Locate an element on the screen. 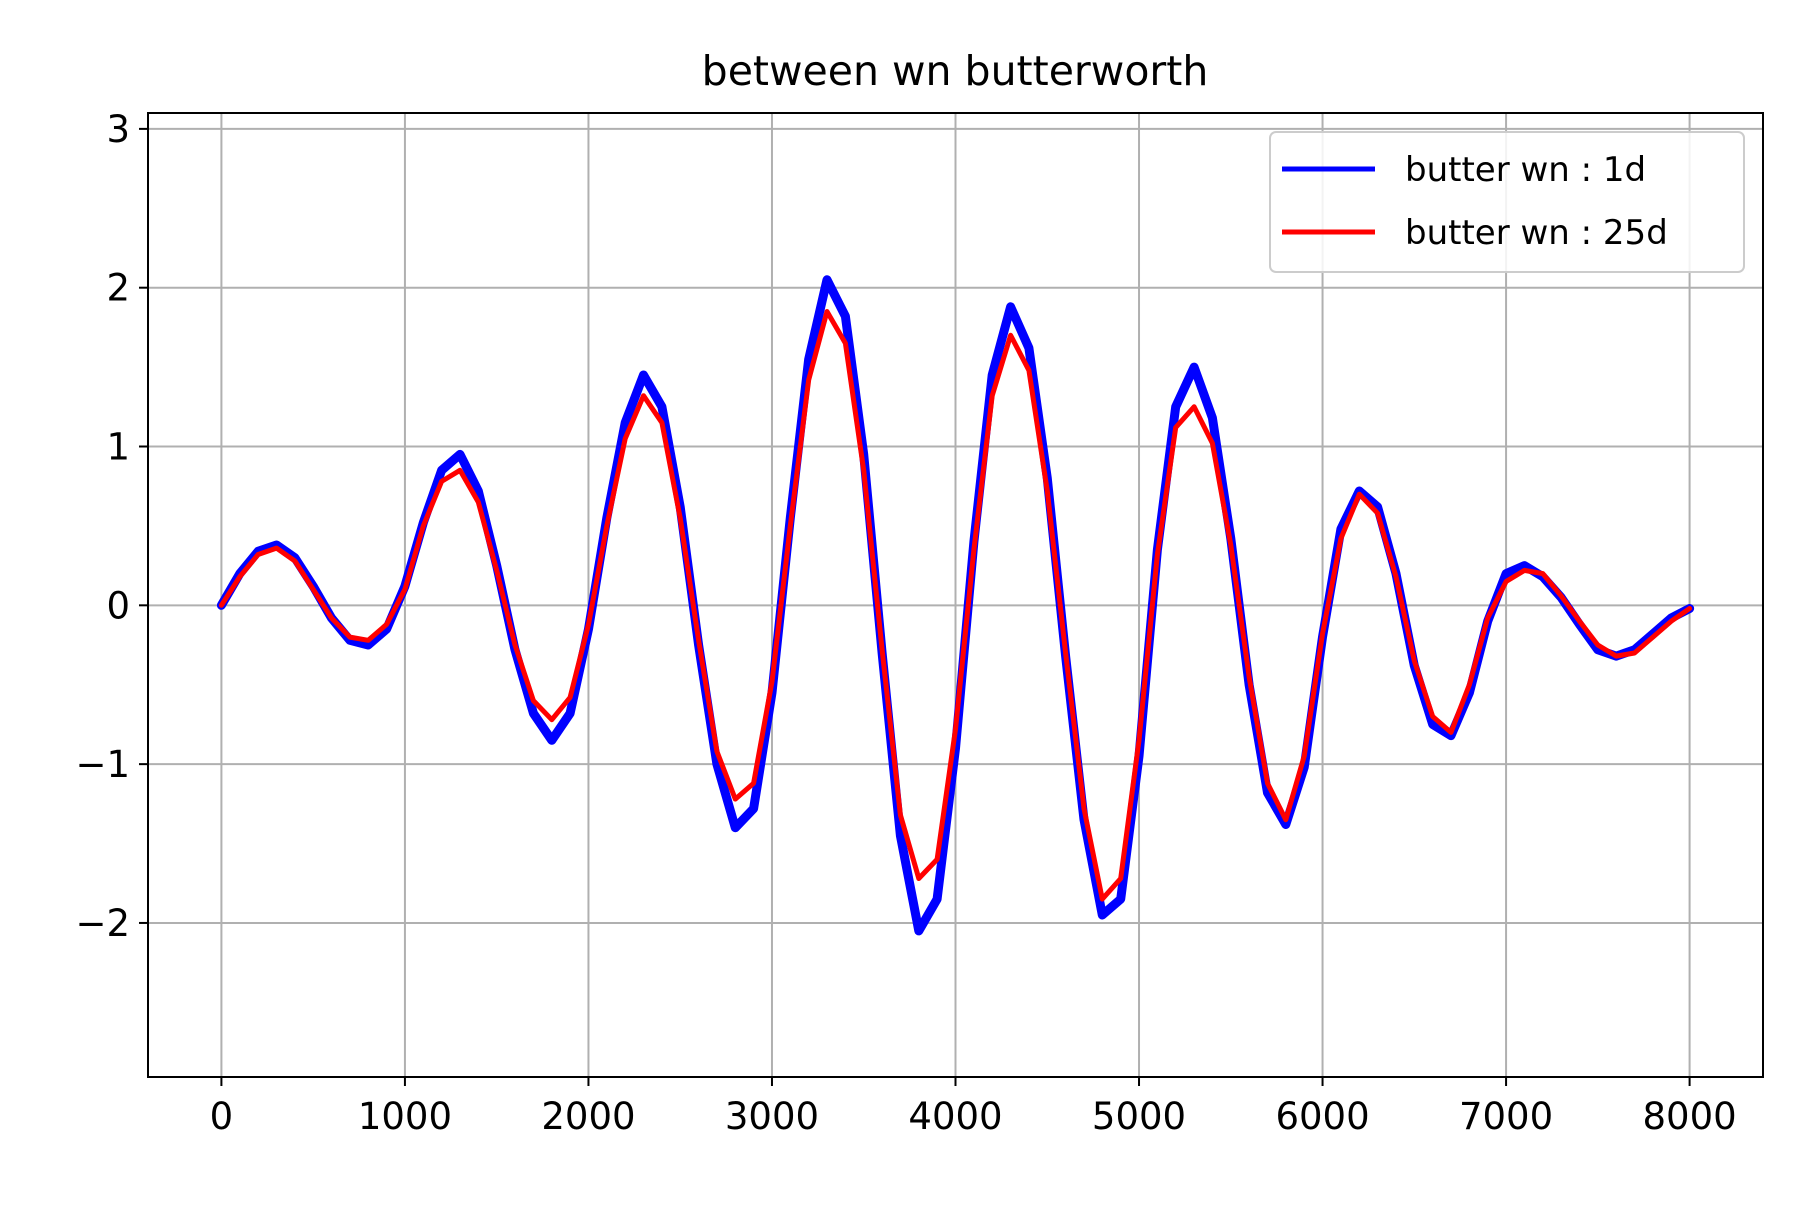 The height and width of the screenshot is (1205, 1800). y-tick-label: 3 is located at coordinates (118, 129).